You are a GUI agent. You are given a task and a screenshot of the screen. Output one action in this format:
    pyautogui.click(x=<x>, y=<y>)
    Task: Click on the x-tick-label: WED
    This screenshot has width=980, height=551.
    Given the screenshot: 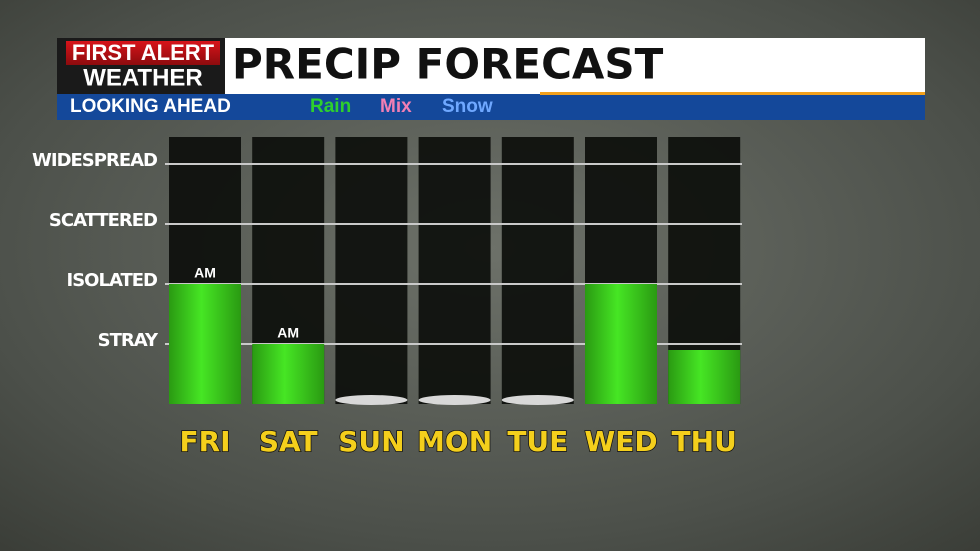 What is the action you would take?
    pyautogui.click(x=620, y=441)
    